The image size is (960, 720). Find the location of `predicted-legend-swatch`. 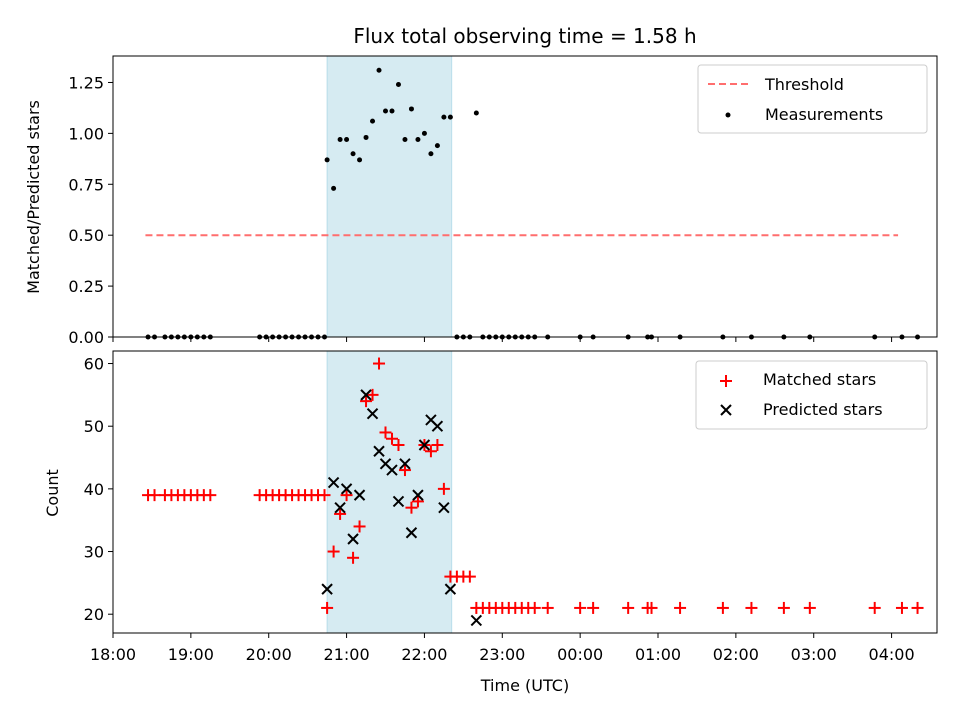

predicted-legend-swatch is located at coordinates (726, 410).